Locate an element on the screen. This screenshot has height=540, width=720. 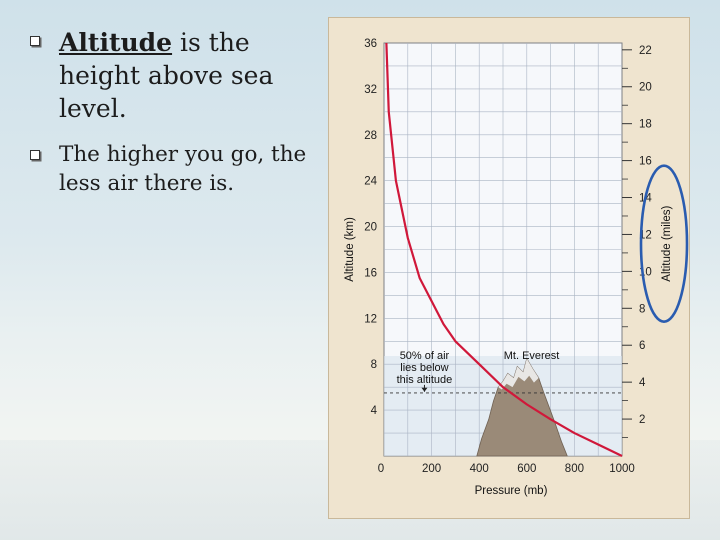
right-tick-label: 8 is located at coordinates (642, 309).